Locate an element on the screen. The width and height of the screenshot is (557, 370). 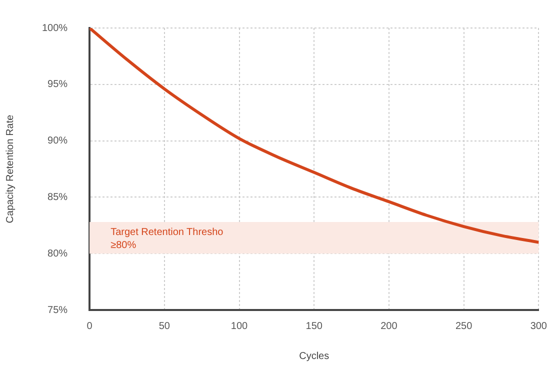
x-tick-label: 200 is located at coordinates (389, 326).